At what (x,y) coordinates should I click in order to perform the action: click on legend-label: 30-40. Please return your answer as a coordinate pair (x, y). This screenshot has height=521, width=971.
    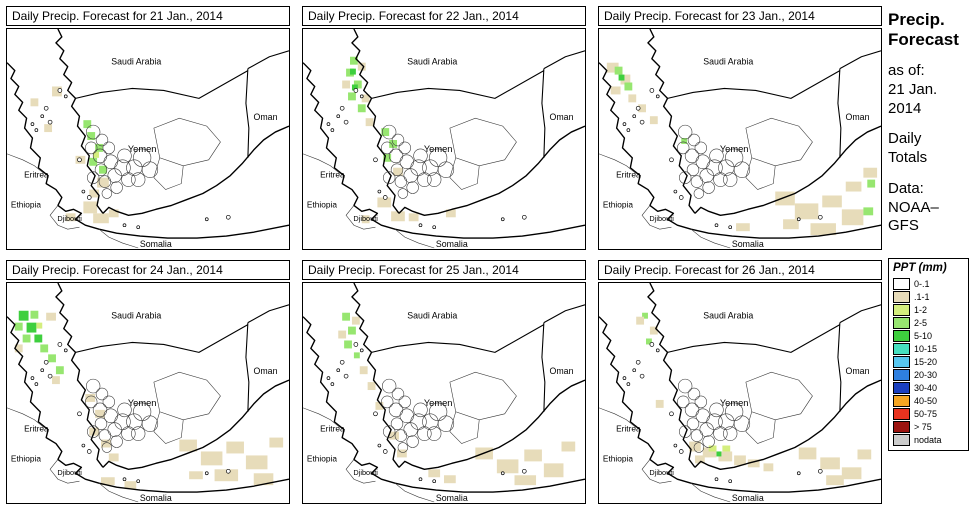
    Looking at the image, I should click on (926, 387).